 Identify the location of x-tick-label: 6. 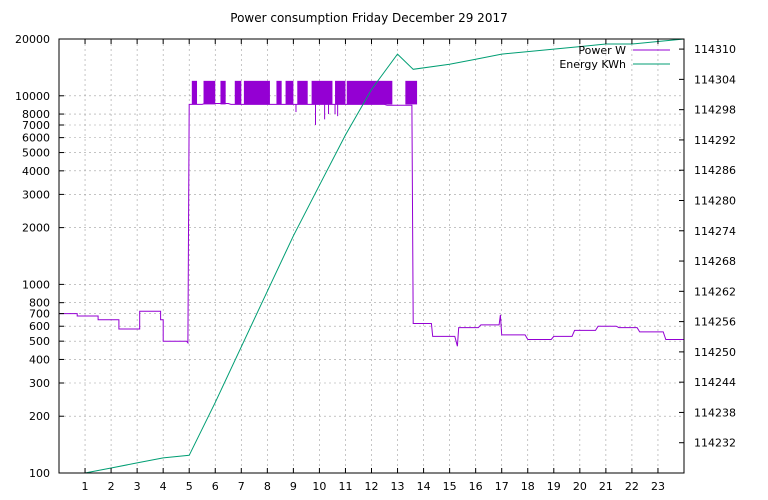
(215, 486).